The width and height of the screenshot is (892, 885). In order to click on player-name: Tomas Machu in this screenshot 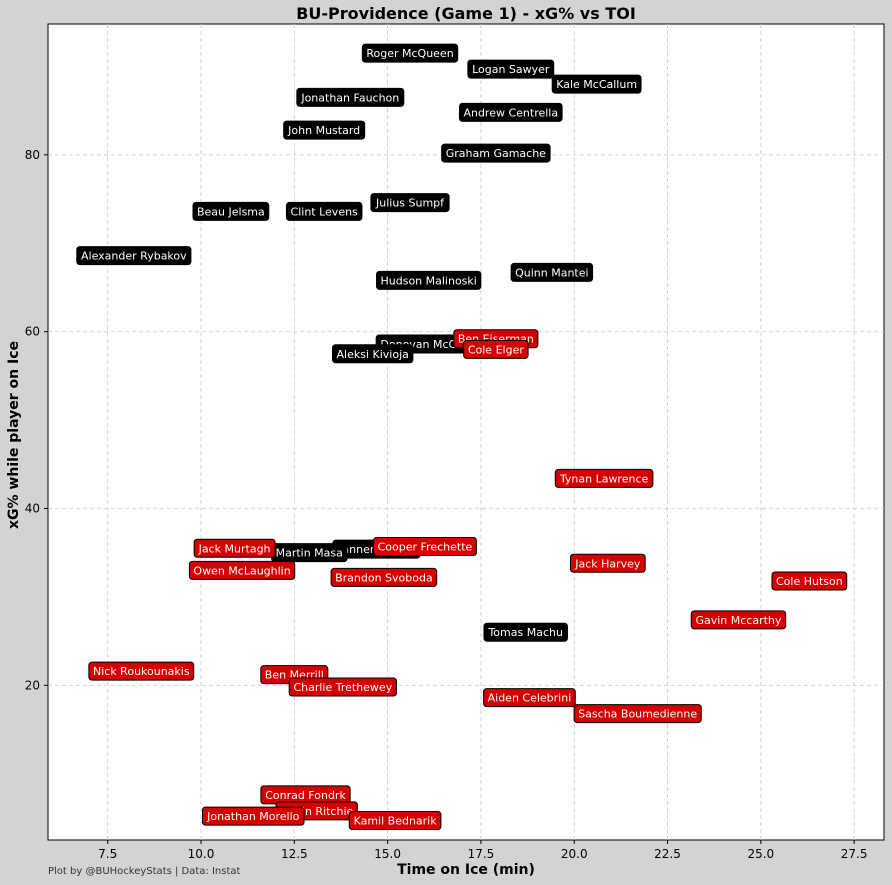, I will do `click(525, 632)`.